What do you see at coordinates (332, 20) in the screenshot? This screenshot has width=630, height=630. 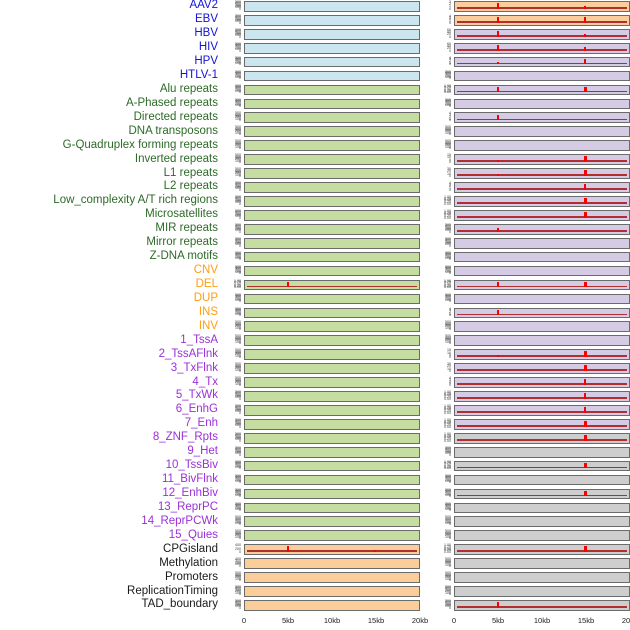 I see `track-panel-ebv` at bounding box center [332, 20].